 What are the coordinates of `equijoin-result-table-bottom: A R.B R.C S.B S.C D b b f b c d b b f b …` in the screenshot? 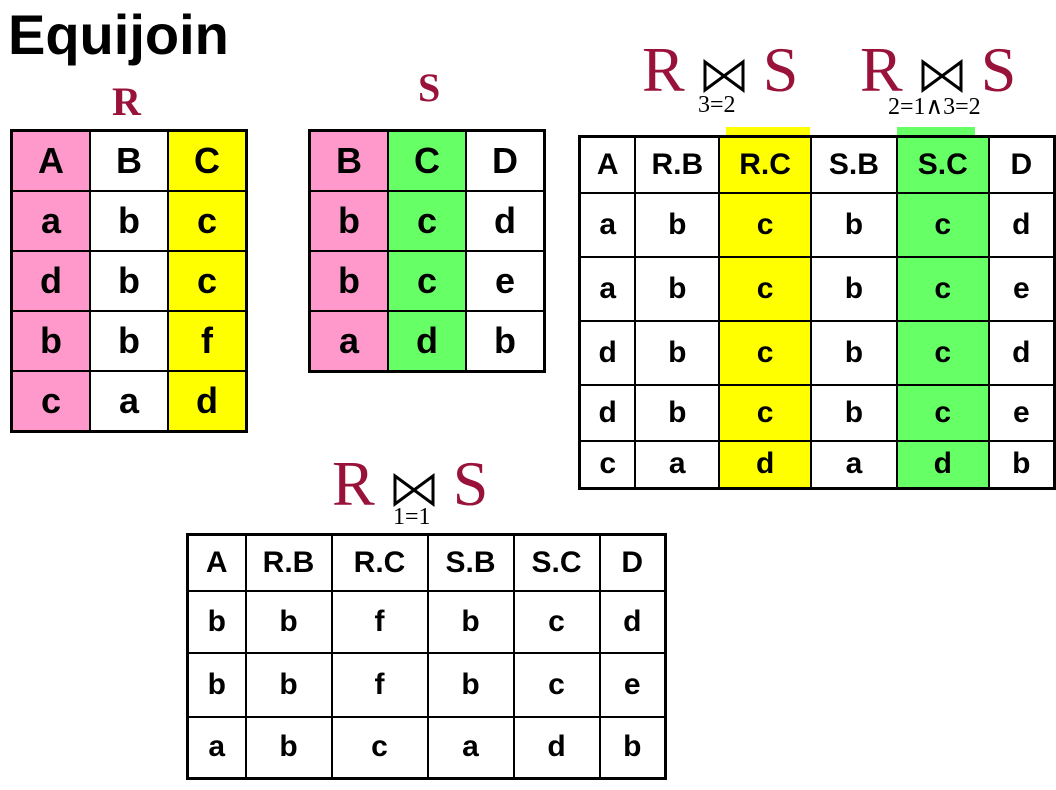 It's located at (426, 656).